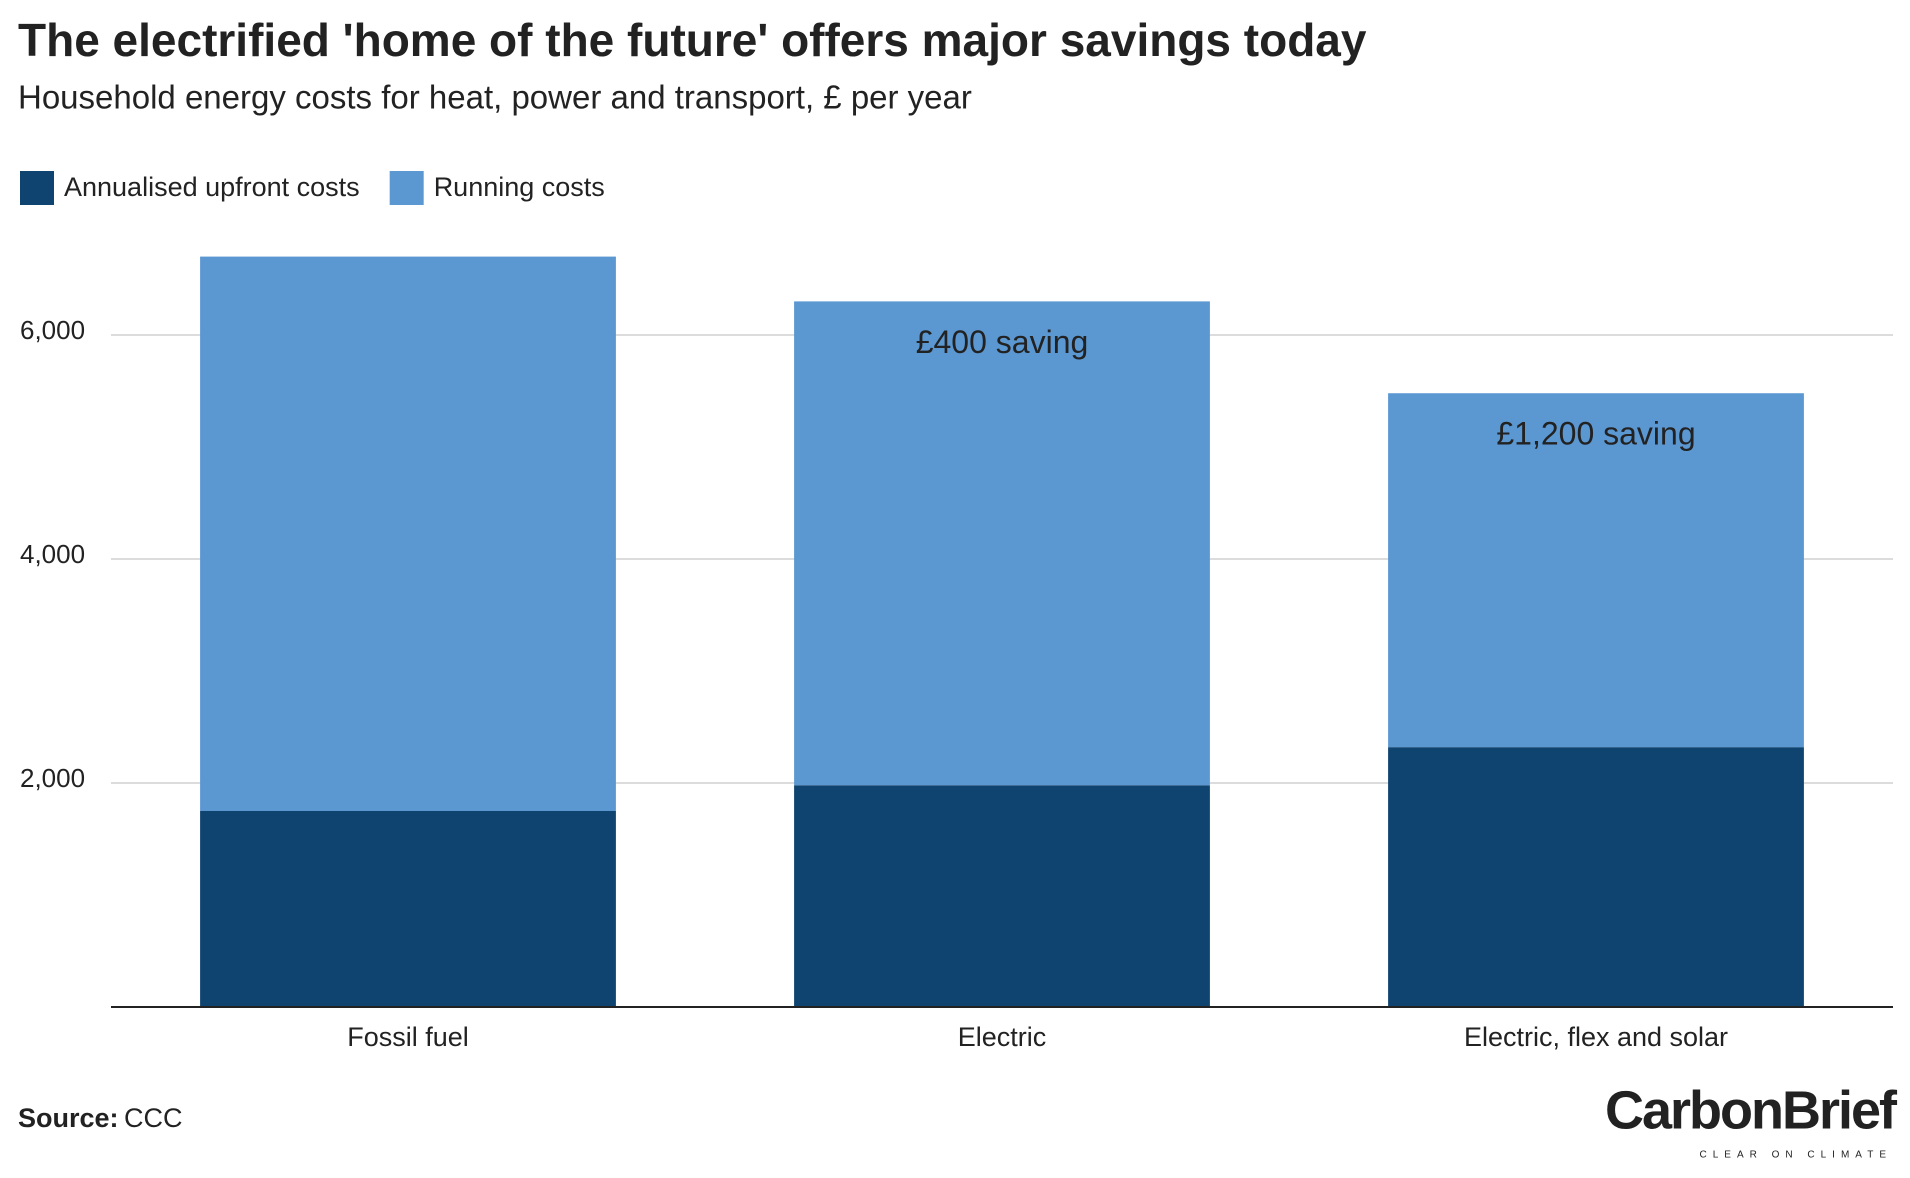 The width and height of the screenshot is (1910, 1178). Describe the element at coordinates (68, 1118) in the screenshot. I see `source-label: Source:` at that location.